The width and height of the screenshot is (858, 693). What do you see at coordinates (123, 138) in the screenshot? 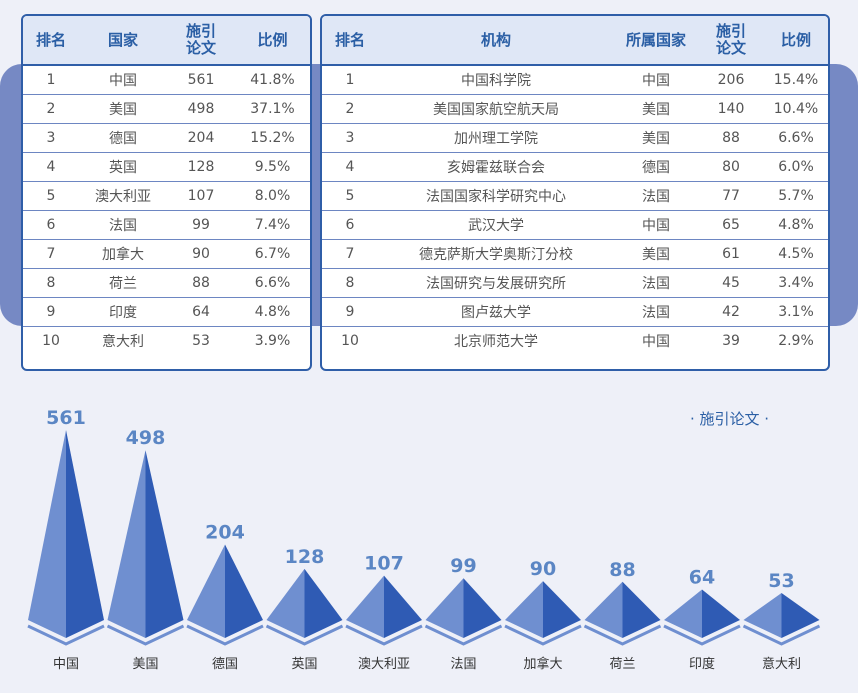
I see `cell-country: 德国` at bounding box center [123, 138].